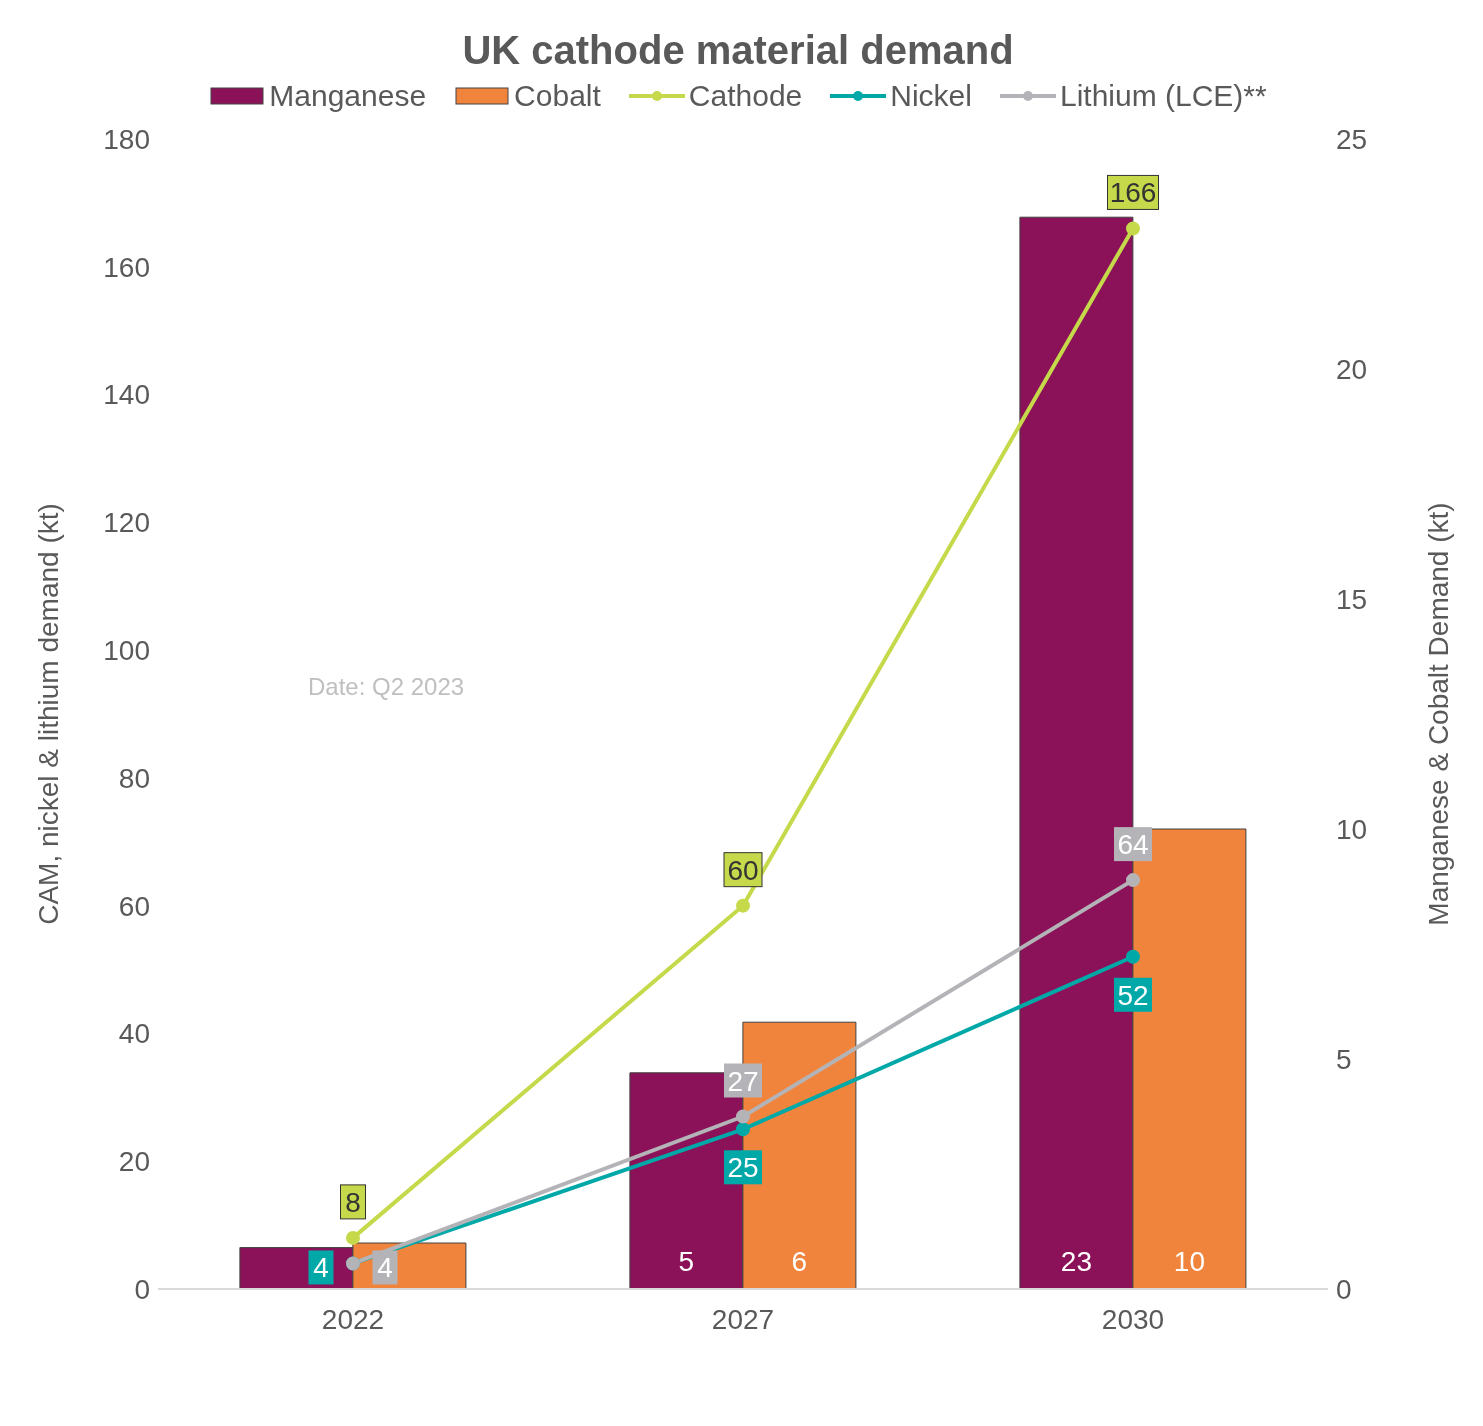 Image resolution: width=1483 pixels, height=1426 pixels. What do you see at coordinates (738, 50) in the screenshot?
I see `chart-title: UK cathode material demand` at bounding box center [738, 50].